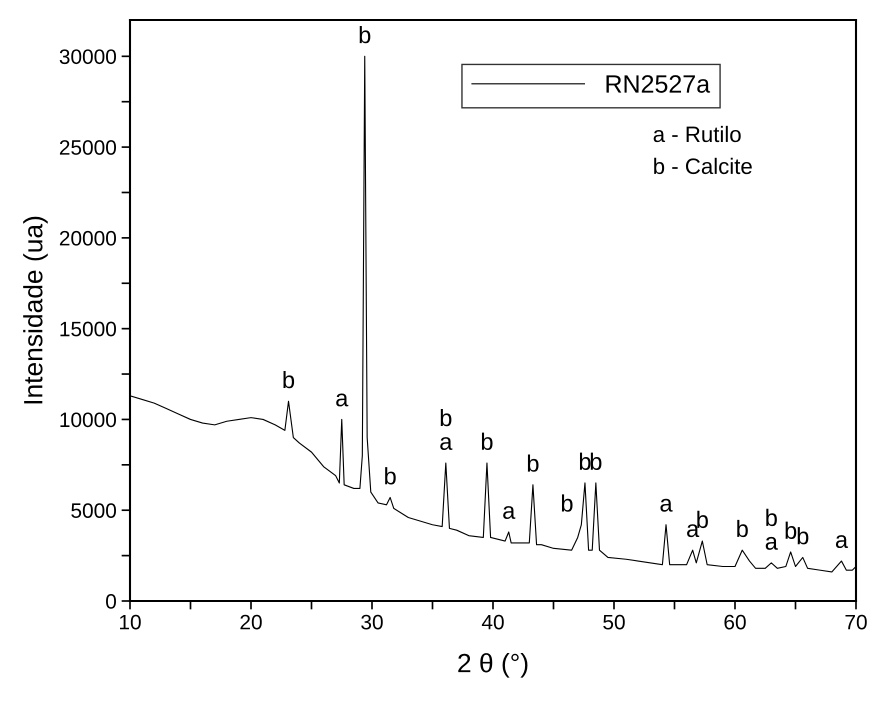  I want to click on legend-label: RN2527a, so click(658, 84).